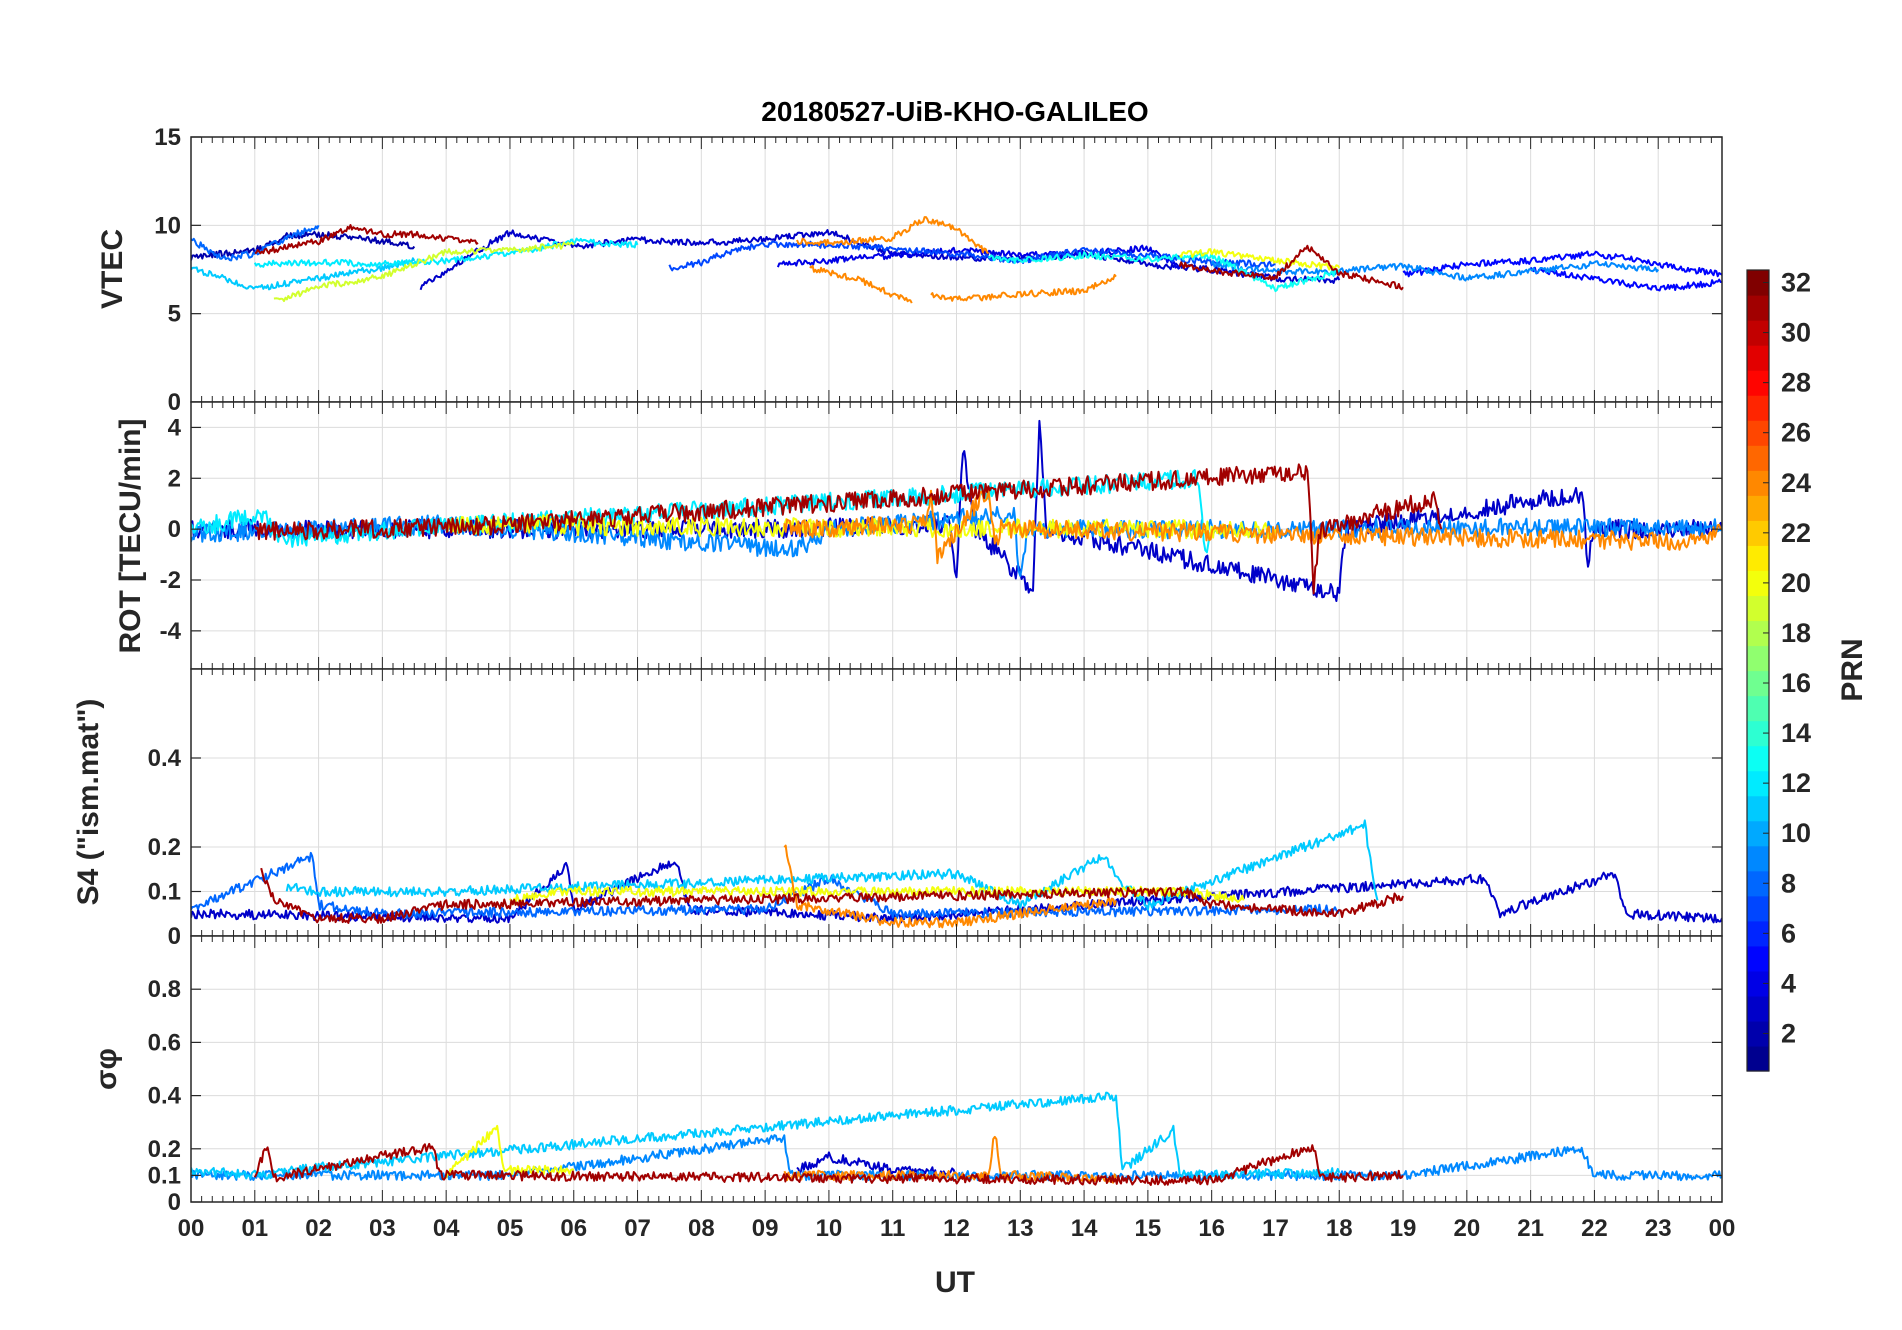 This screenshot has width=1902, height=1330. Describe the element at coordinates (1148, 1228) in the screenshot. I see `x-tick-label: 15` at that location.